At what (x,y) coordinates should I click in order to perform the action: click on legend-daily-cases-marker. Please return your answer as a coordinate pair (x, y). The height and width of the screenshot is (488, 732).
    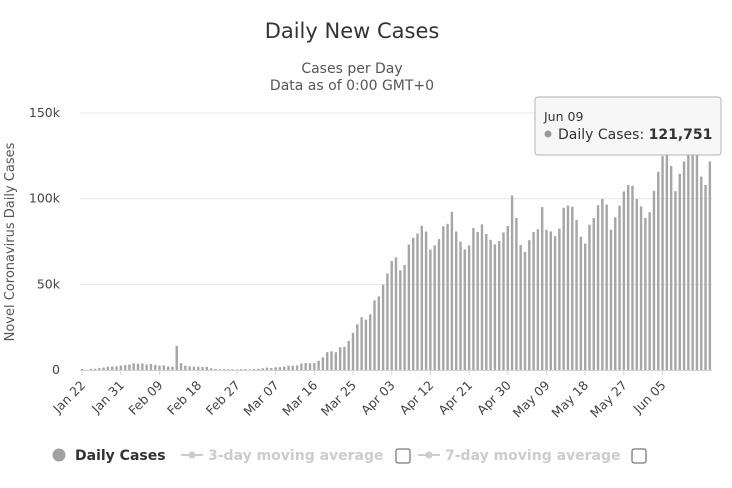
    Looking at the image, I should click on (59, 455).